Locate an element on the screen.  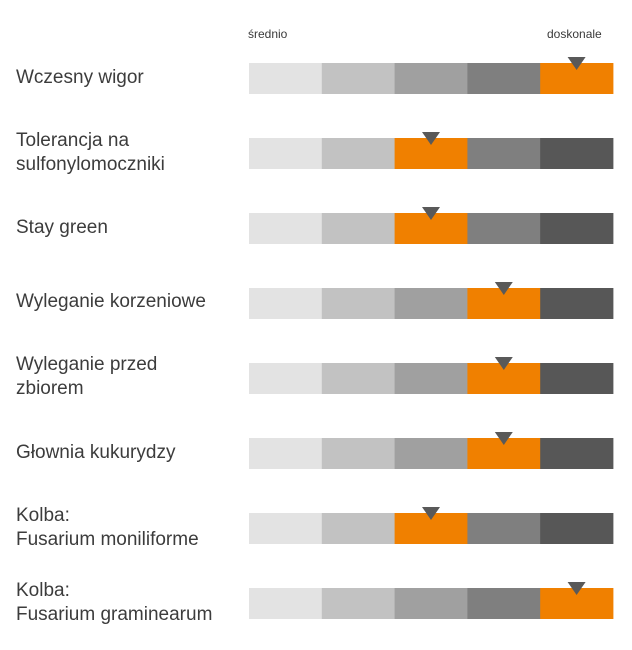
row-label: Stay green is located at coordinates (62, 227).